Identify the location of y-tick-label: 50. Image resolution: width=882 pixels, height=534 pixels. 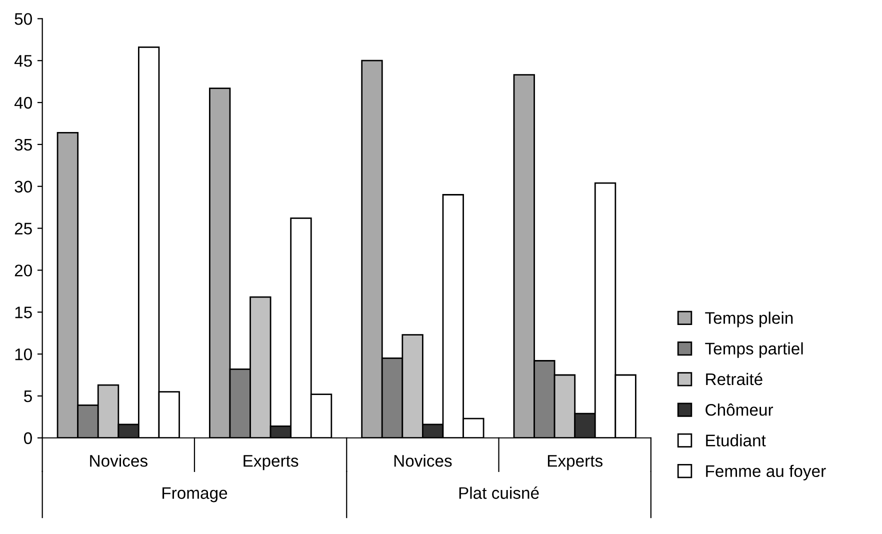
(23, 19).